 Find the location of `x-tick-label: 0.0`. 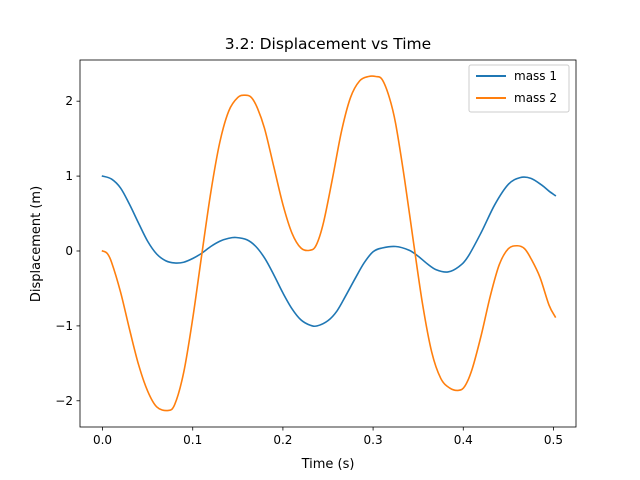

x-tick-label: 0.0 is located at coordinates (102, 440).